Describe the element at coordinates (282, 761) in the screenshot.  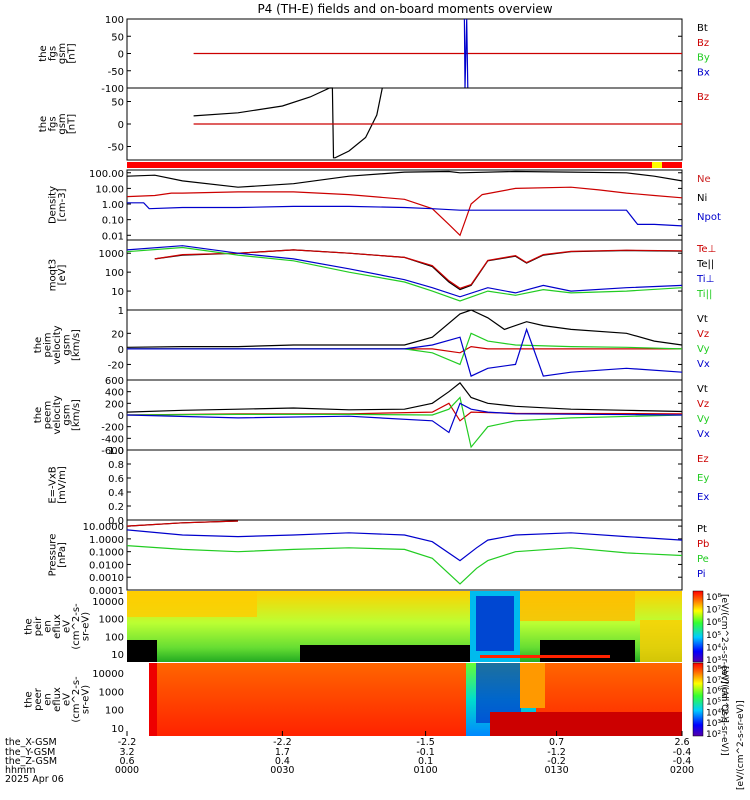
I see `x-tick-label: 0.4` at that location.